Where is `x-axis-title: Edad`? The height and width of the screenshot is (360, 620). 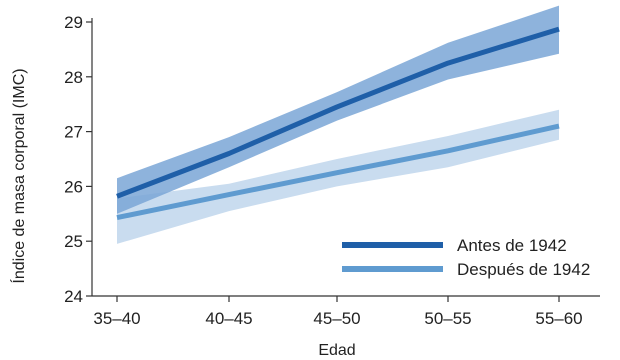
x-axis-title: Edad is located at coordinates (336, 350).